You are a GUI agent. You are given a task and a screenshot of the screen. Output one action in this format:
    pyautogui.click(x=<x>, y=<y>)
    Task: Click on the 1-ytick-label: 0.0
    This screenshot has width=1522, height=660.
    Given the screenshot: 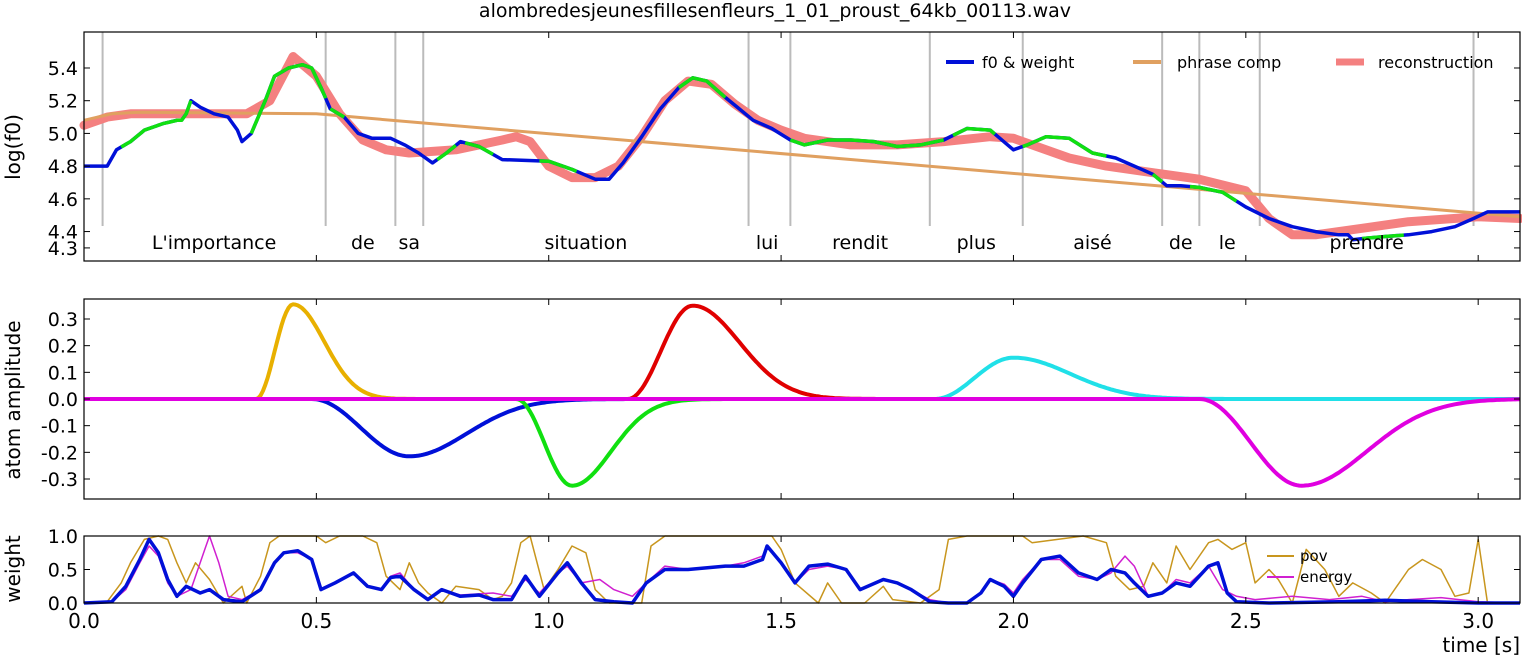 What is the action you would take?
    pyautogui.click(x=63, y=400)
    